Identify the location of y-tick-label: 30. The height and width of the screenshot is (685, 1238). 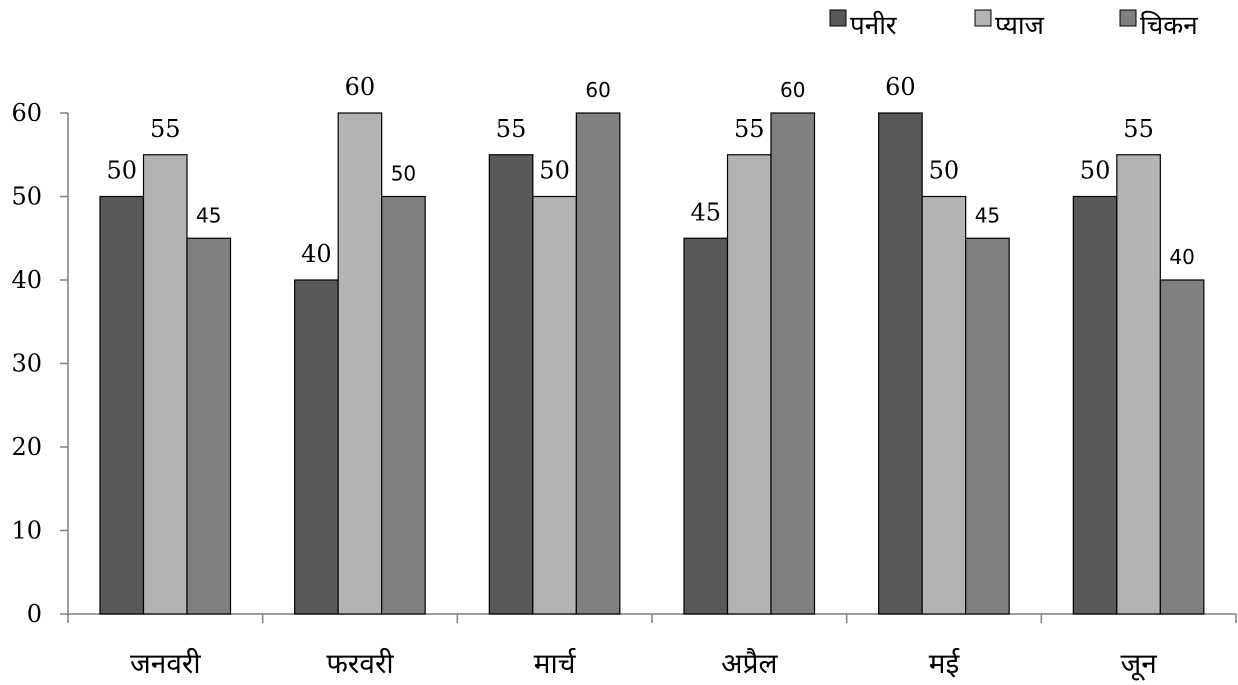
(26, 364).